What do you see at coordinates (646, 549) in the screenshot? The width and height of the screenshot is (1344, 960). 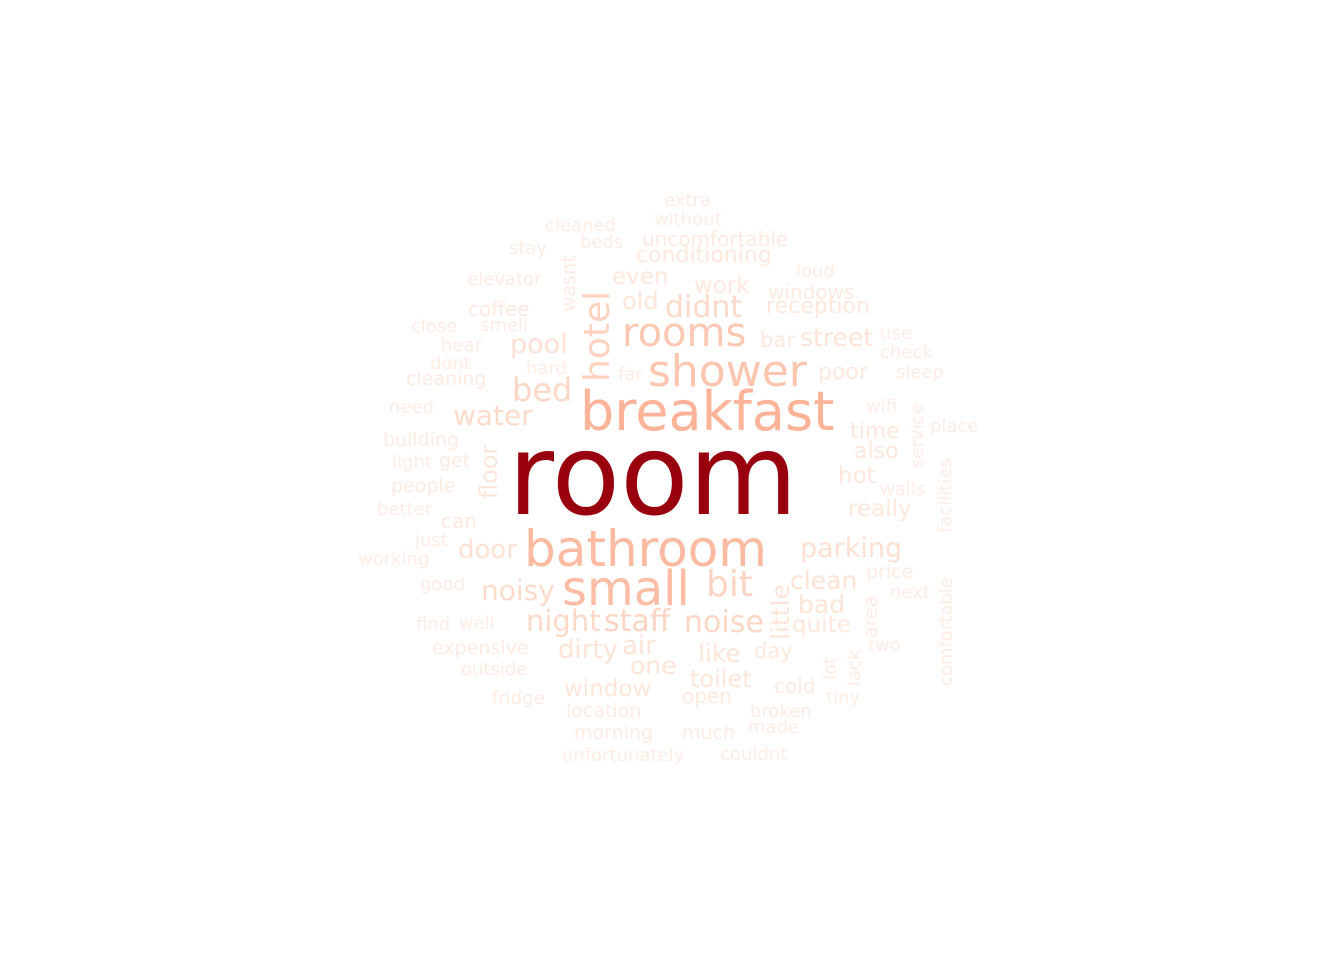 I see `word-bathroom: bathroom` at bounding box center [646, 549].